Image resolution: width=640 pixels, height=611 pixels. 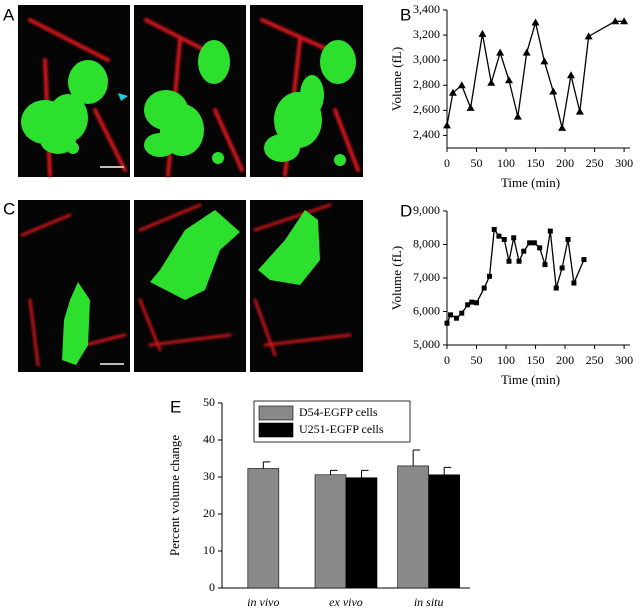 What do you see at coordinates (426, 59) in the screenshot?
I see `y-tick-label: 3,000` at bounding box center [426, 59].